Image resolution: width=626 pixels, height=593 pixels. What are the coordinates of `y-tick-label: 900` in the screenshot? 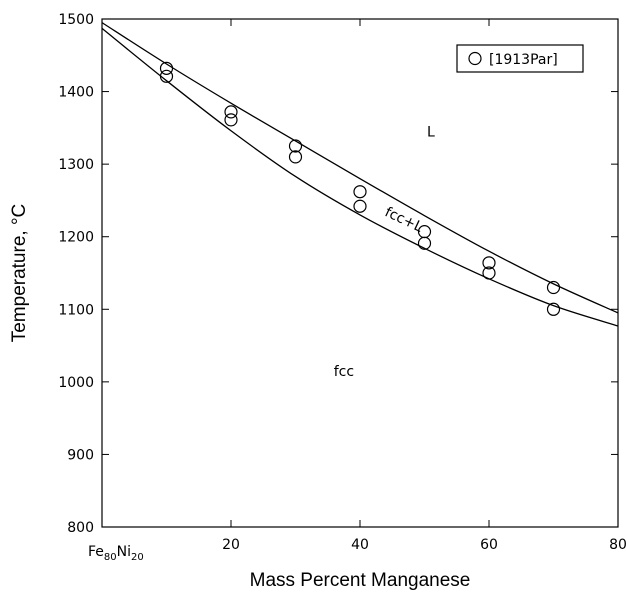 It's located at (80, 455).